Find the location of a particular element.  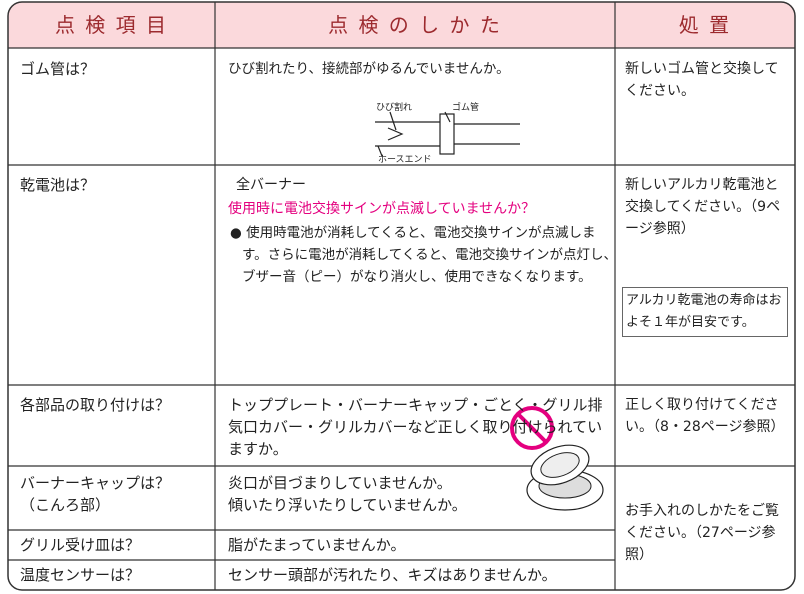

item: ゴム管は？ is located at coordinates (58, 69).